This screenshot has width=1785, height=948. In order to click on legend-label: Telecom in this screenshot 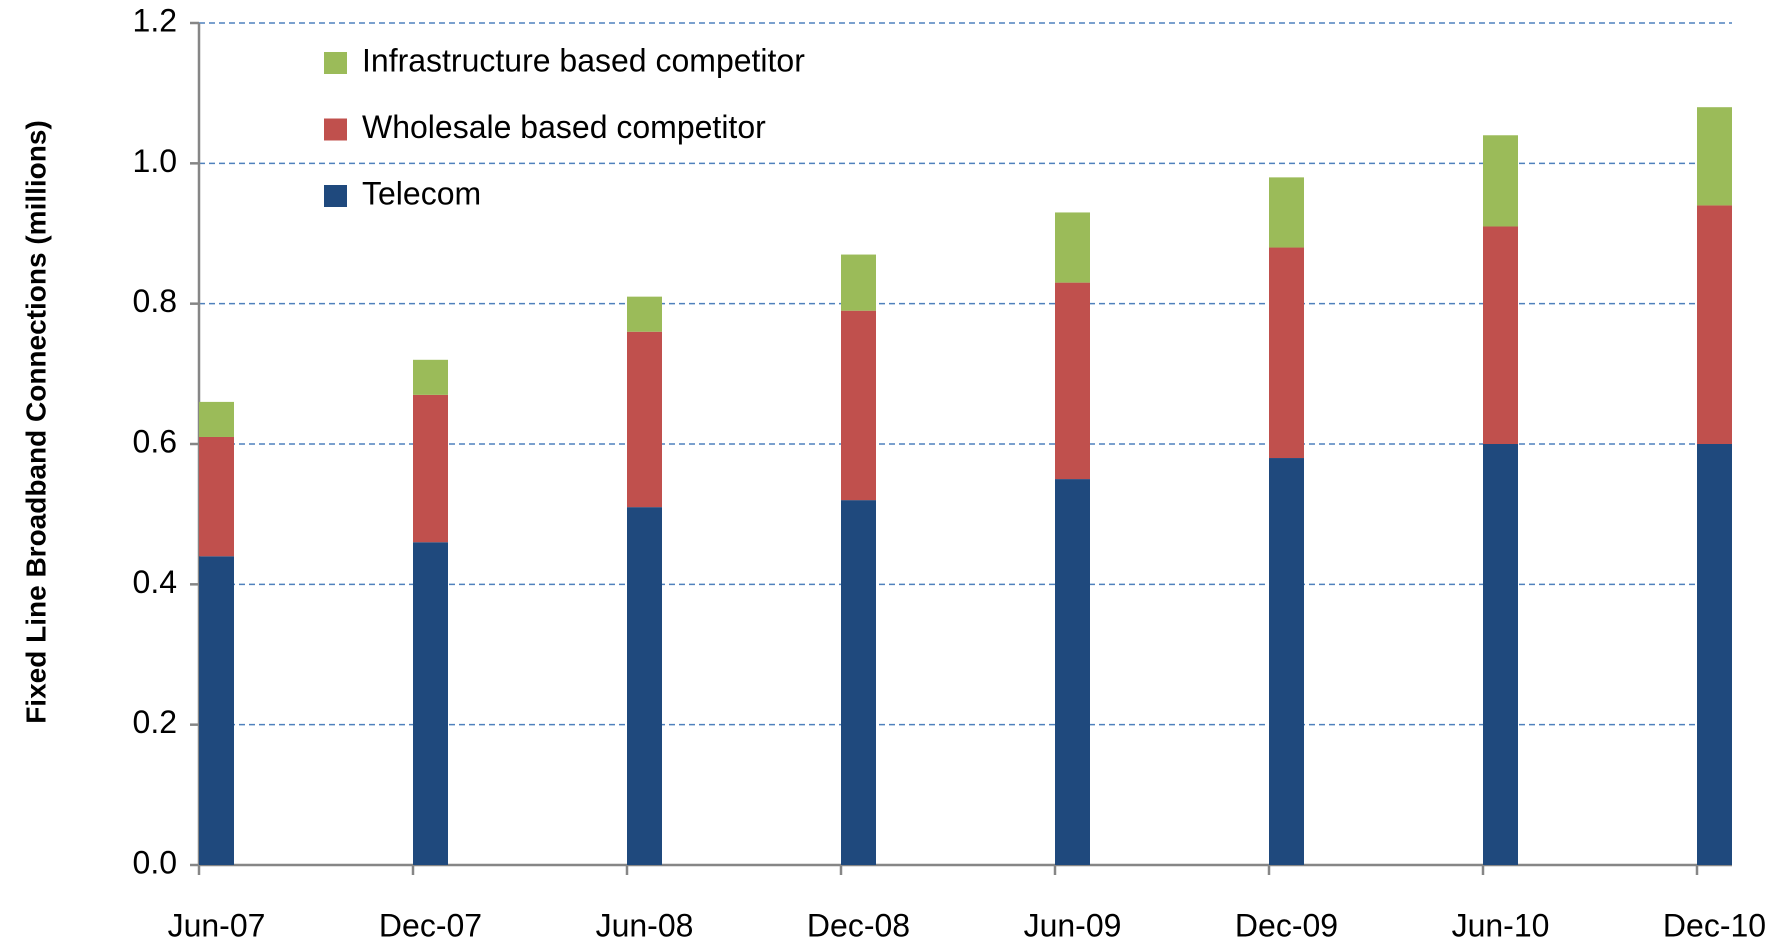, I will do `click(421, 193)`.